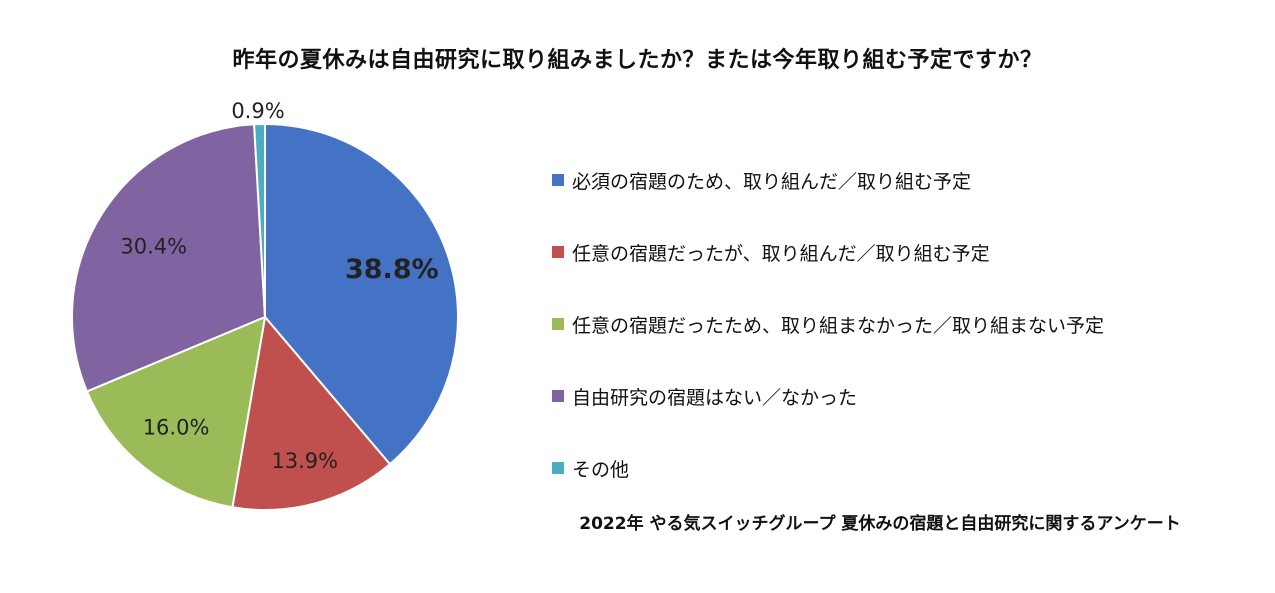 The image size is (1275, 593). What do you see at coordinates (153, 246) in the screenshot?
I see `slice-value-label: 30.4%` at bounding box center [153, 246].